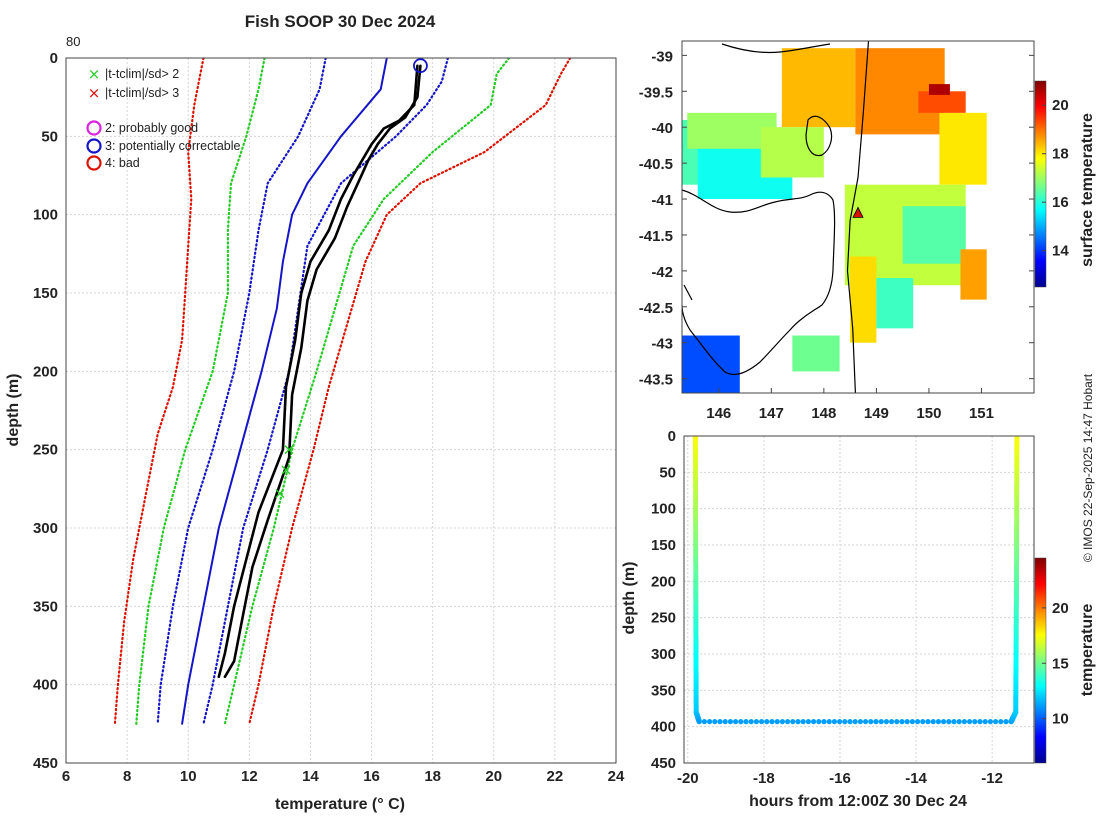 The width and height of the screenshot is (1100, 820). What do you see at coordinates (656, 308) in the screenshot?
I see `map-y-tick-label: -42.5` at bounding box center [656, 308].